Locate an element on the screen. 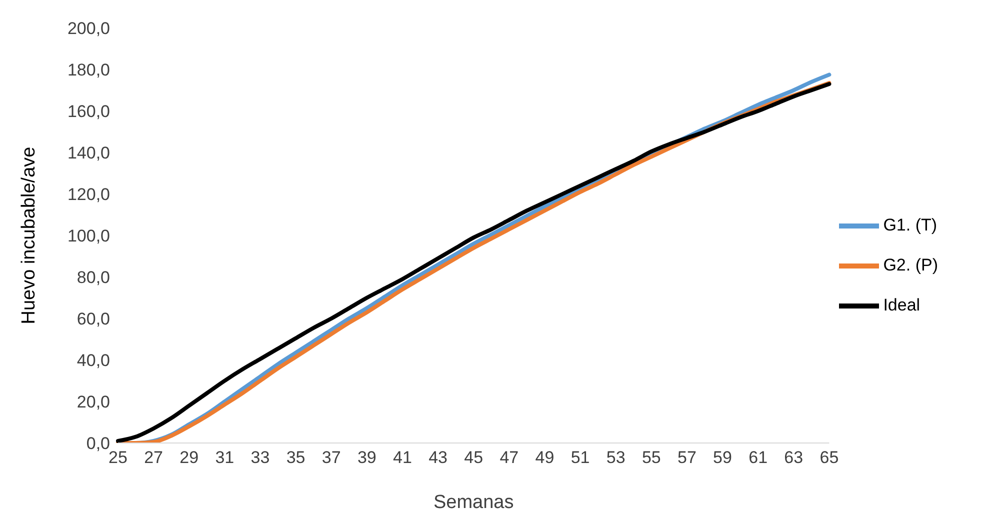 The height and width of the screenshot is (531, 981). x-tick-label: 41 is located at coordinates (402, 458).